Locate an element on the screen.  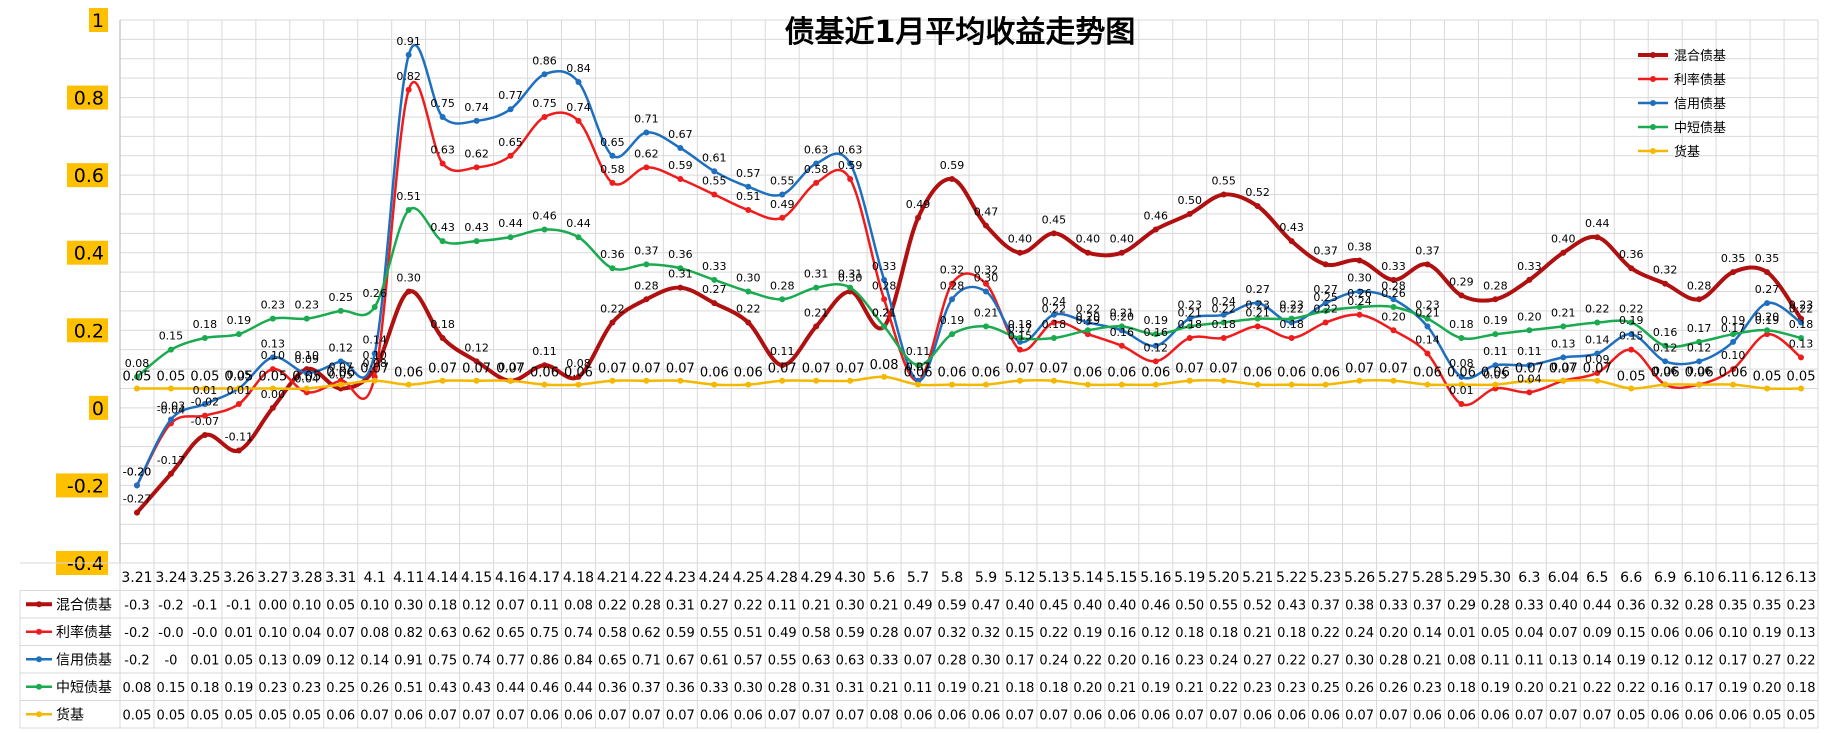
table-cell: 0.07 is located at coordinates (1563, 633).